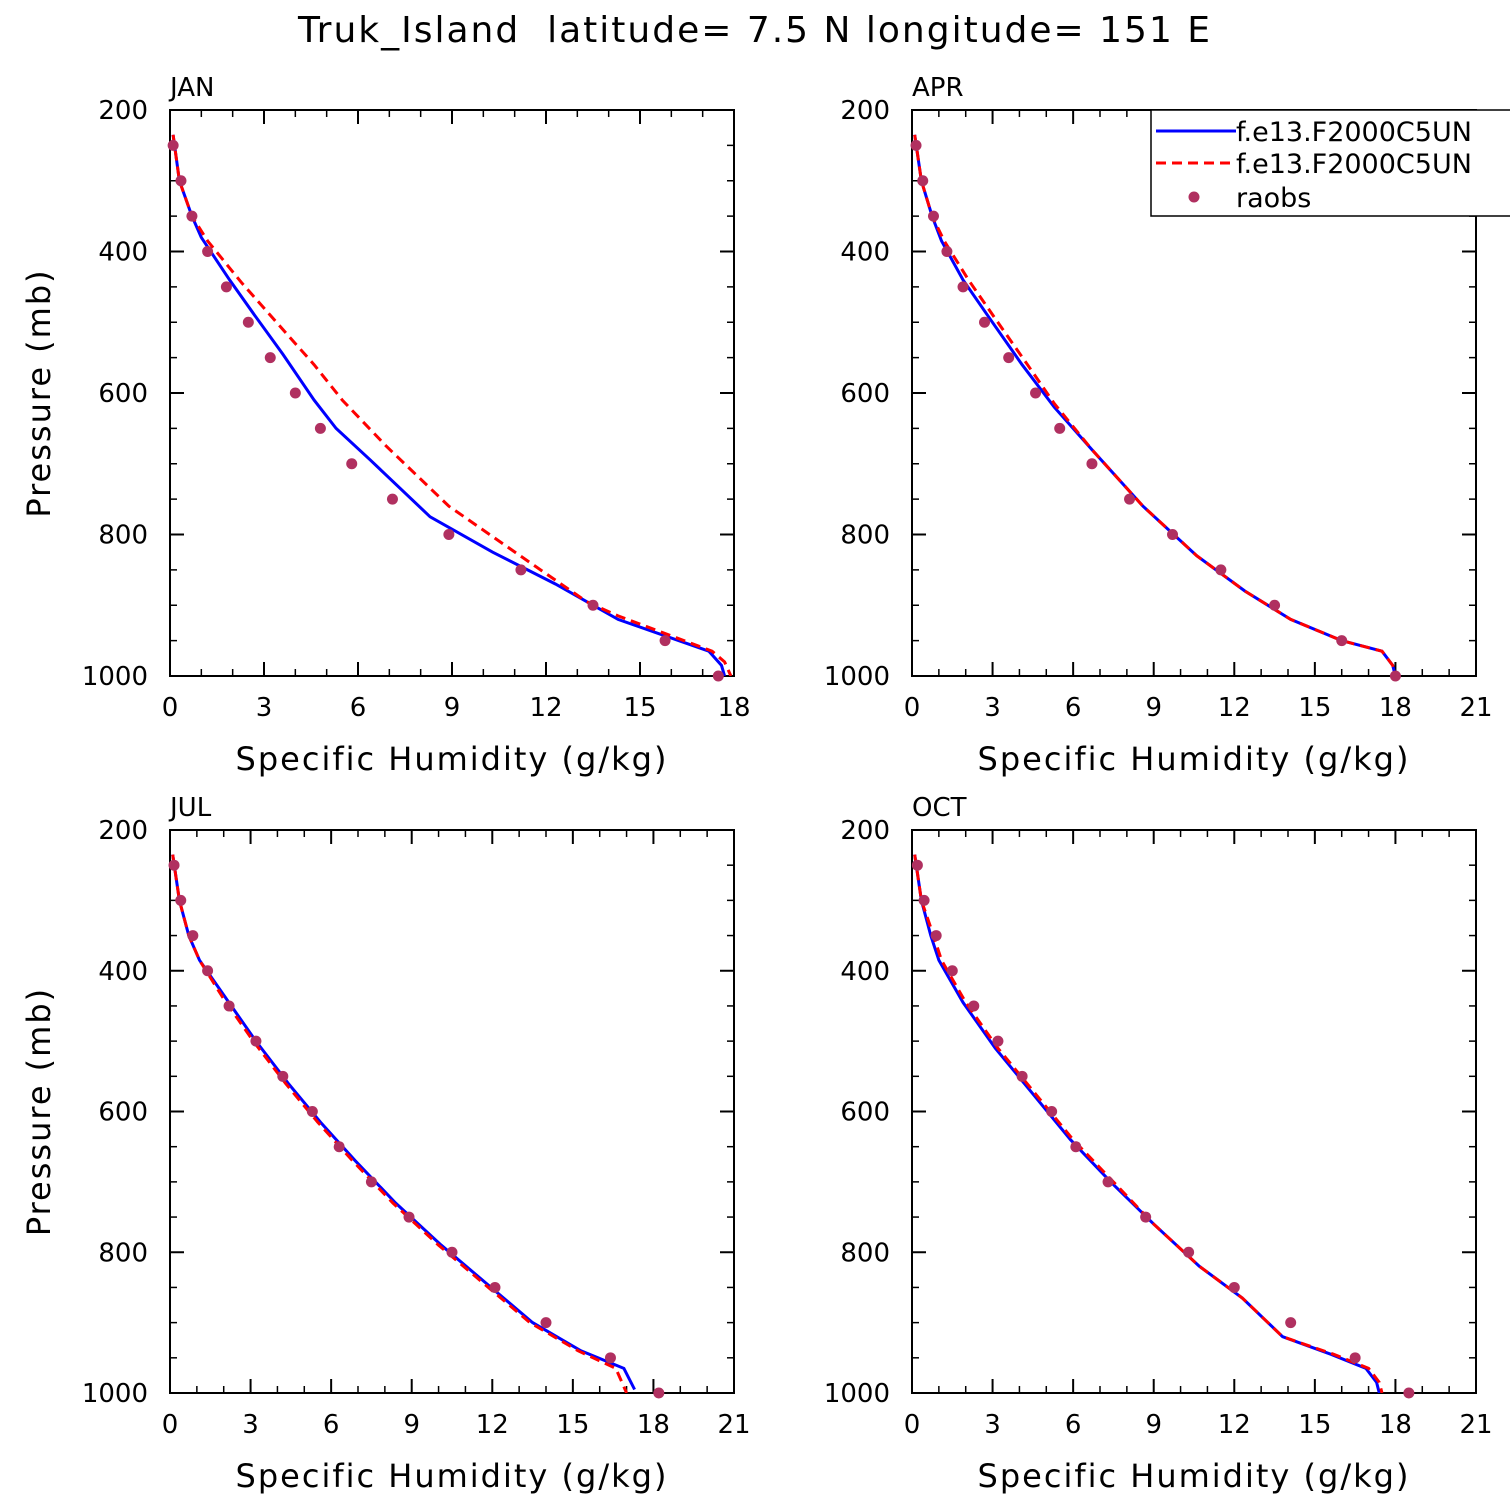  Describe the element at coordinates (1273, 198) in the screenshot. I see `legend-label: raobs` at that location.